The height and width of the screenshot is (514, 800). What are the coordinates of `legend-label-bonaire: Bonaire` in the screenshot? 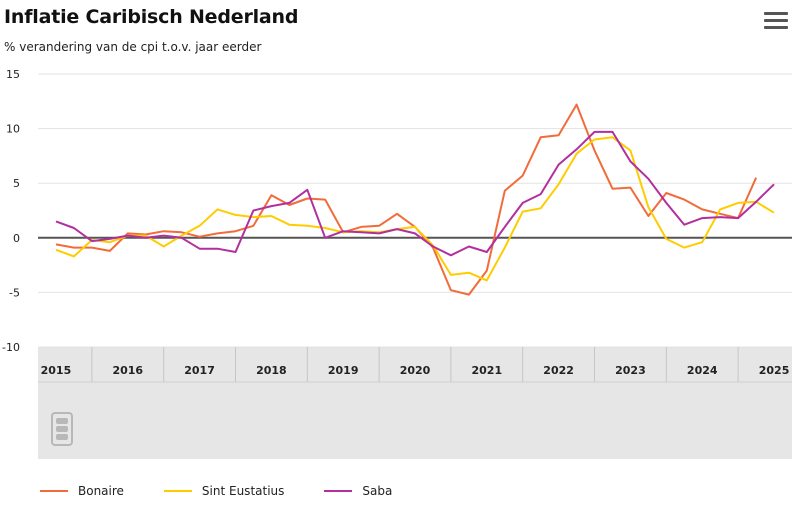 It's located at (101, 491).